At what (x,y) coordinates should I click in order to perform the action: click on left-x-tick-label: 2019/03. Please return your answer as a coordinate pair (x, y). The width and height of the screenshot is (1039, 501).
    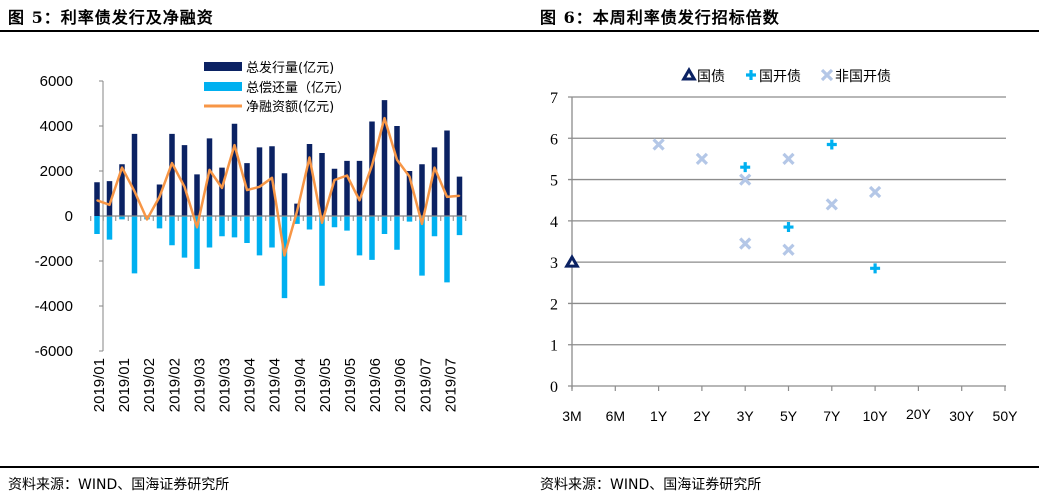
    Looking at the image, I should click on (225, 385).